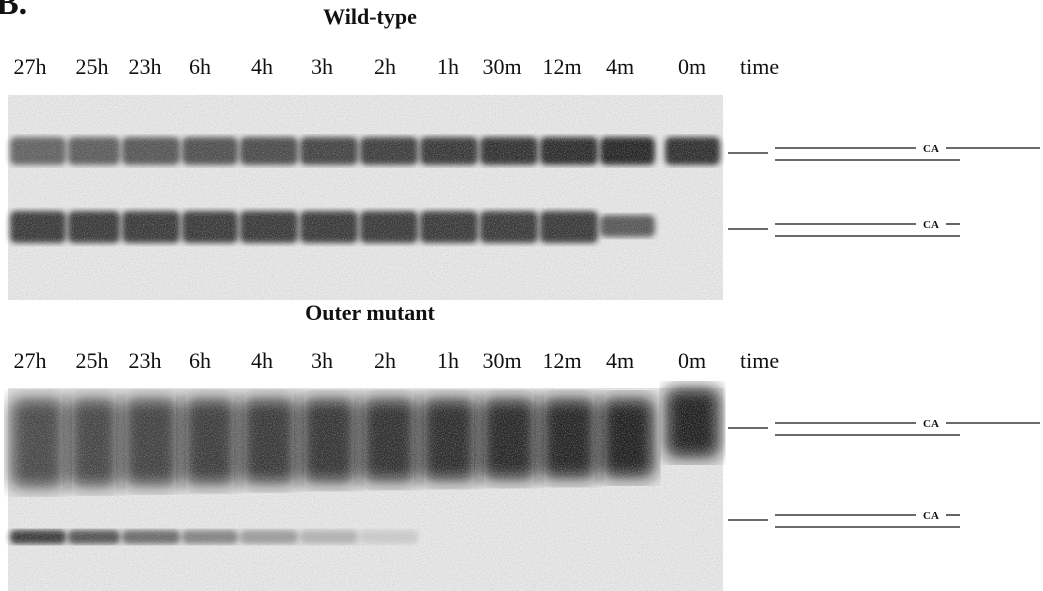  Describe the element at coordinates (370, 16) in the screenshot. I see `gel-title: Wild-type` at that location.